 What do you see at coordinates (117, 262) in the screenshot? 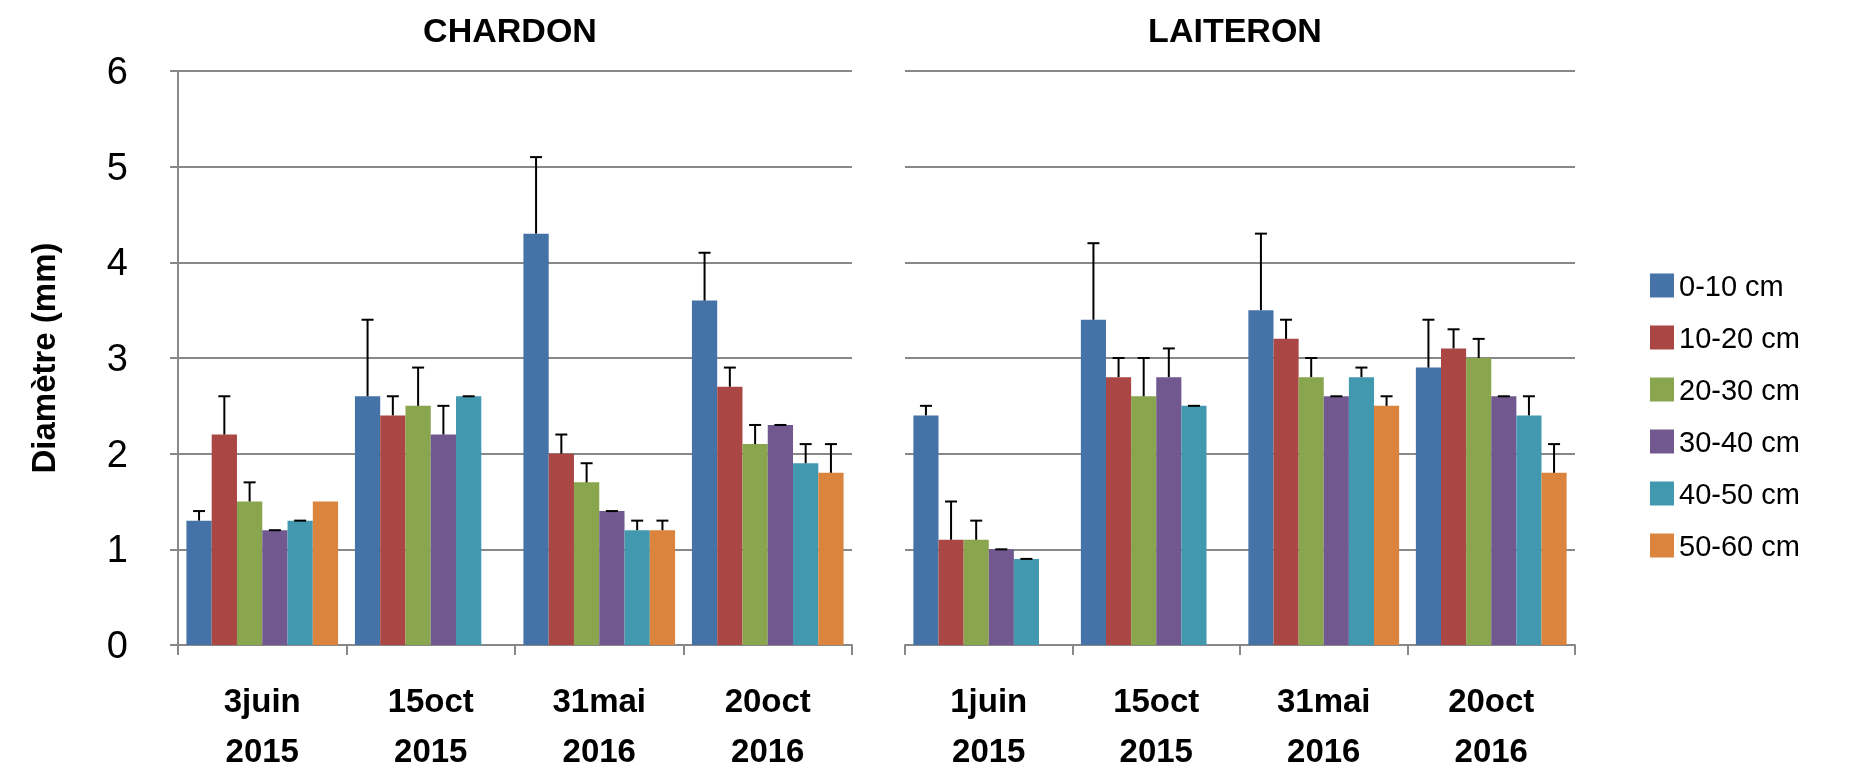
I see `y-tick-label: 4` at bounding box center [117, 262].